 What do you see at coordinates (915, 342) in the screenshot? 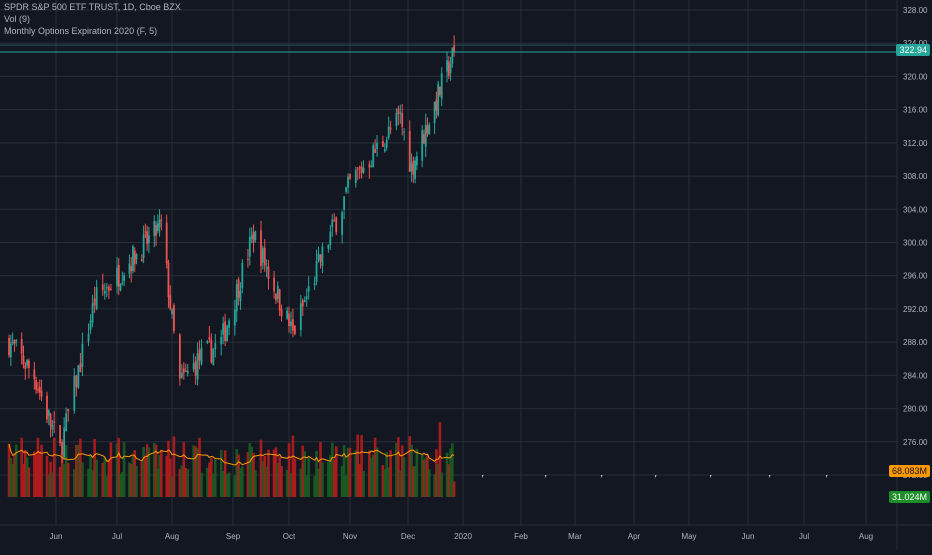
I see `price-tick-label: 288.00` at bounding box center [915, 342].